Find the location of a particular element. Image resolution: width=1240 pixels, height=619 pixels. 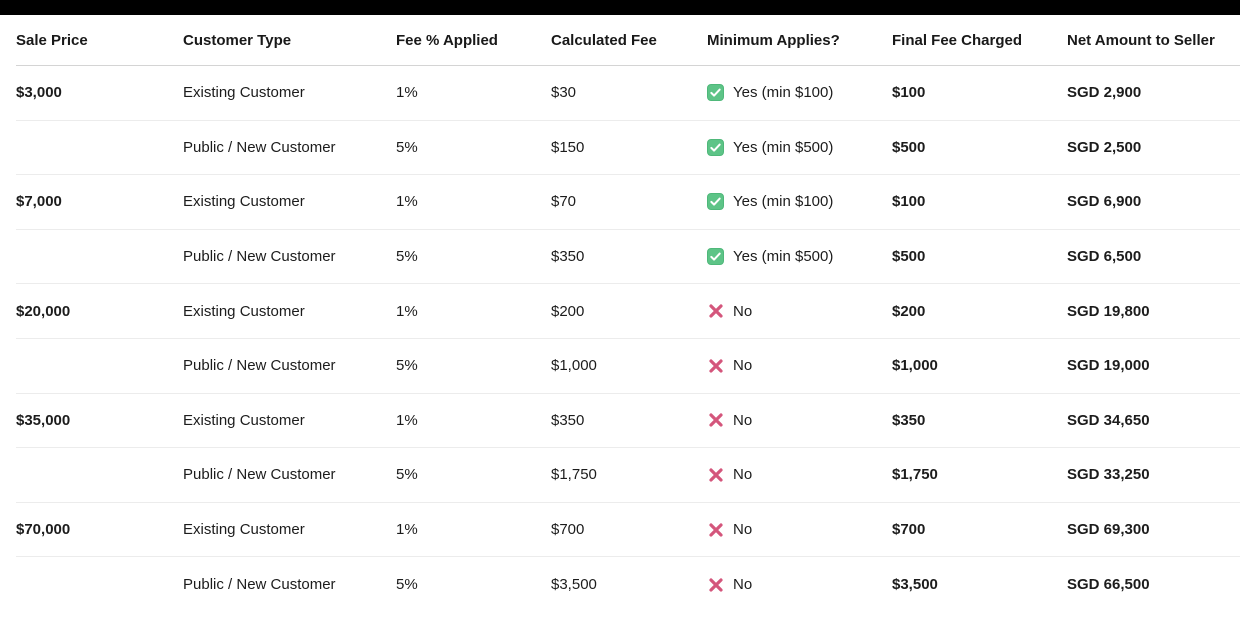

calculated-fee-cell: $70 is located at coordinates (564, 202).